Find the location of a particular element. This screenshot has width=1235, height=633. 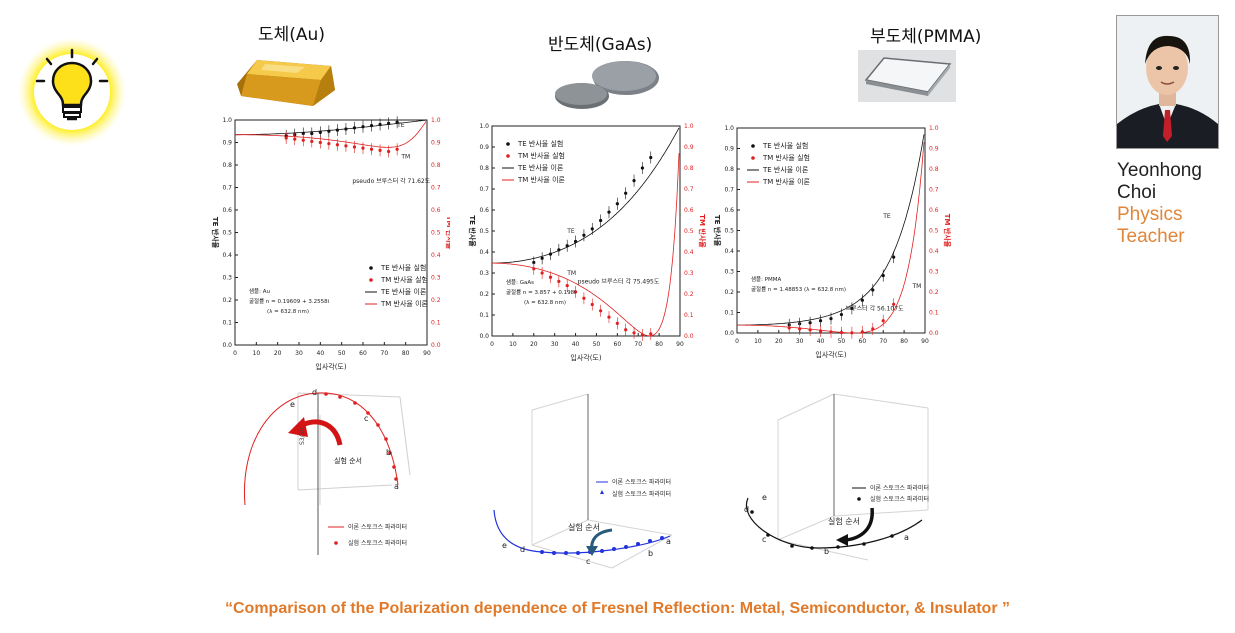

stokes-gaas-letter-b: b is located at coordinates (650, 553).